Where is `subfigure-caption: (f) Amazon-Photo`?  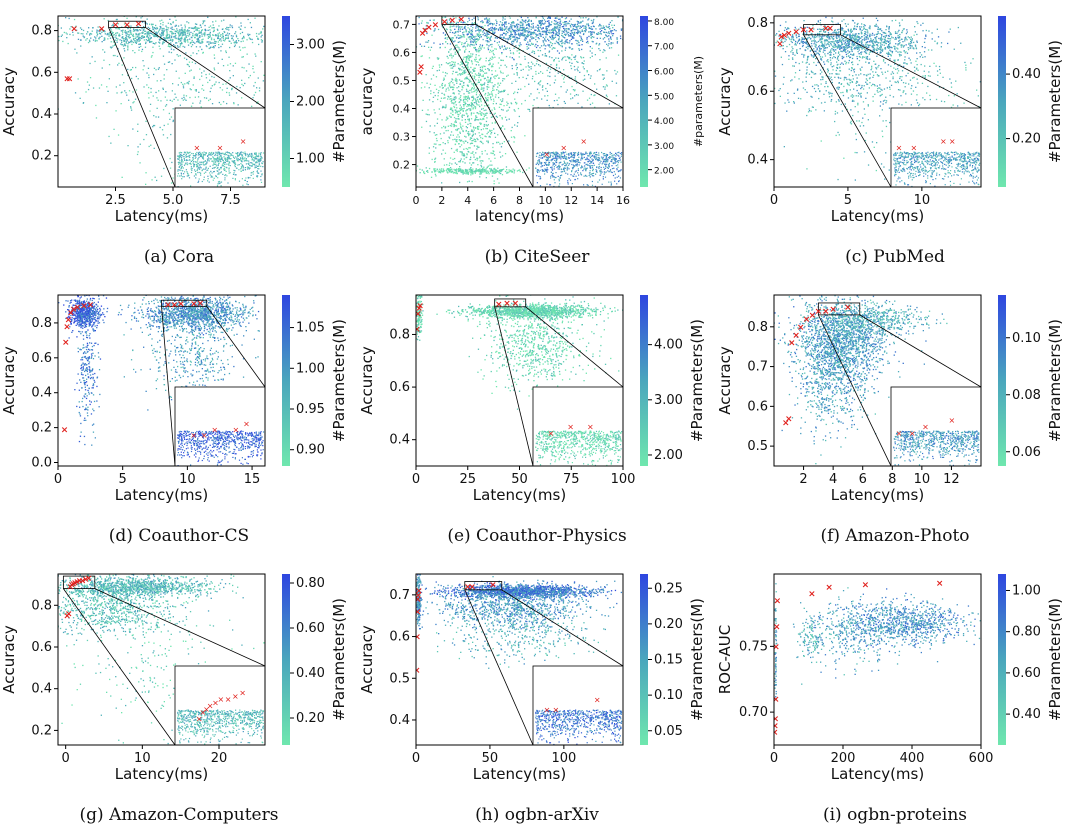
subfigure-caption: (f) Amazon-Photo is located at coordinates (895, 536).